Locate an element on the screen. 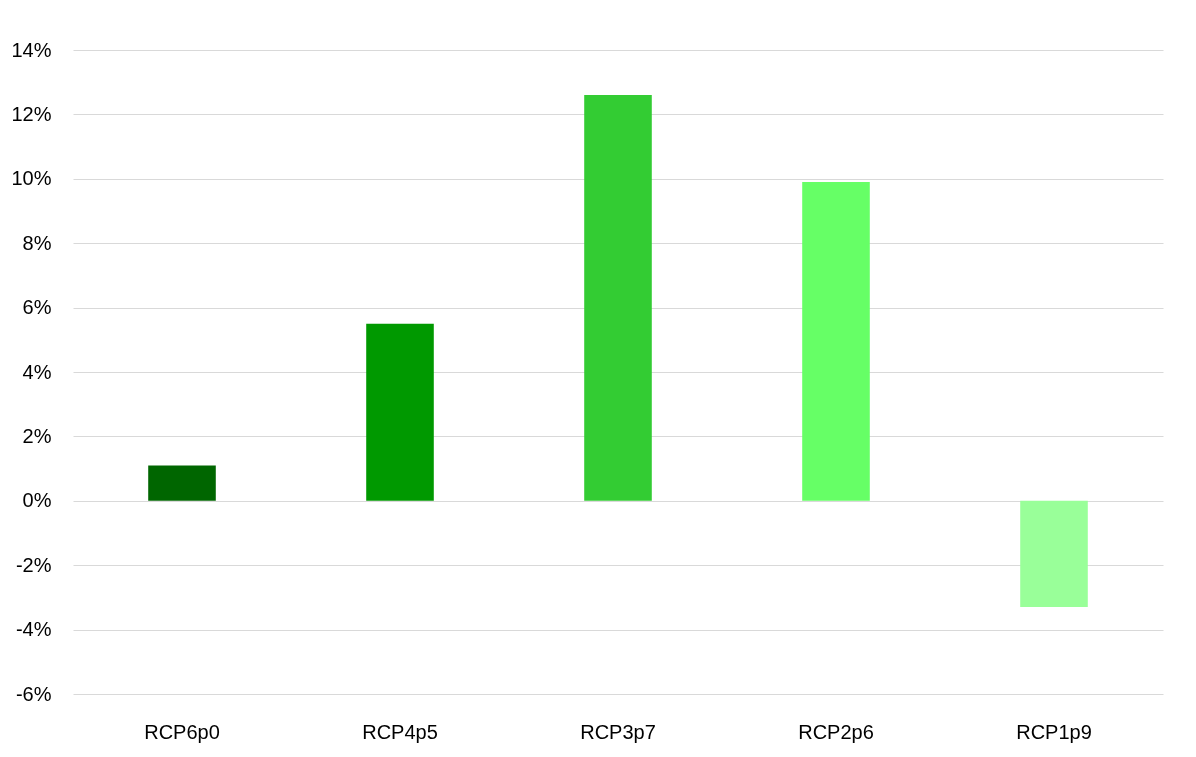 The width and height of the screenshot is (1196, 757). y-tick-label: 2% is located at coordinates (37, 435).